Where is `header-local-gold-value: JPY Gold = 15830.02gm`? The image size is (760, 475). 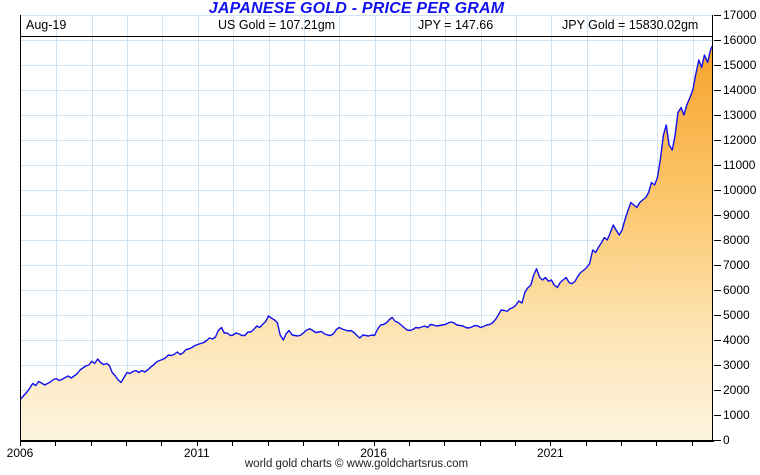 header-local-gold-value: JPY Gold = 15830.02gm is located at coordinates (630, 25).